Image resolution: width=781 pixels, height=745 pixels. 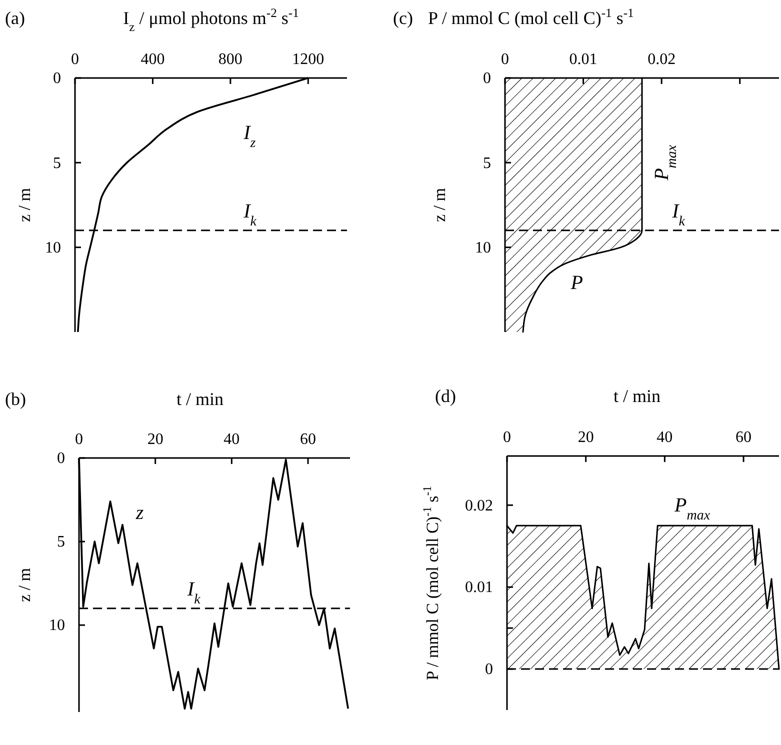 What do you see at coordinates (249, 136) in the screenshot?
I see `series-label: I$_{z}$` at bounding box center [249, 136].